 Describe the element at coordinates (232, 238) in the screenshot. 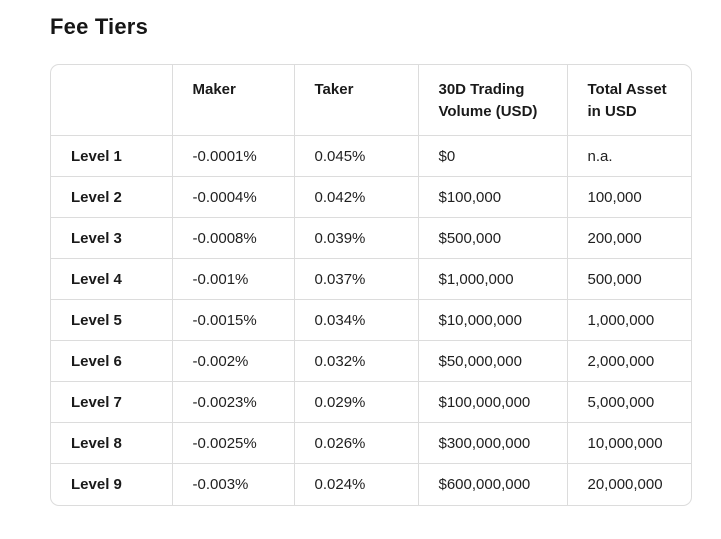

I see `maker-cell: -0.0008%` at that location.